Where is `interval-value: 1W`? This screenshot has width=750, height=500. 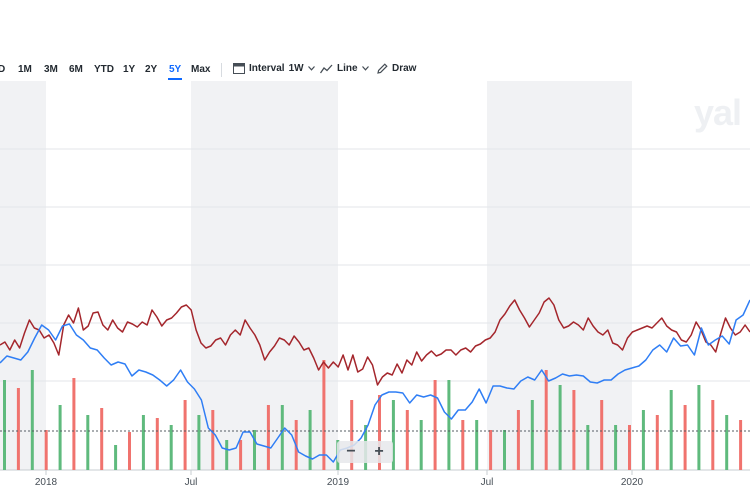
interval-value: 1W is located at coordinates (296, 68).